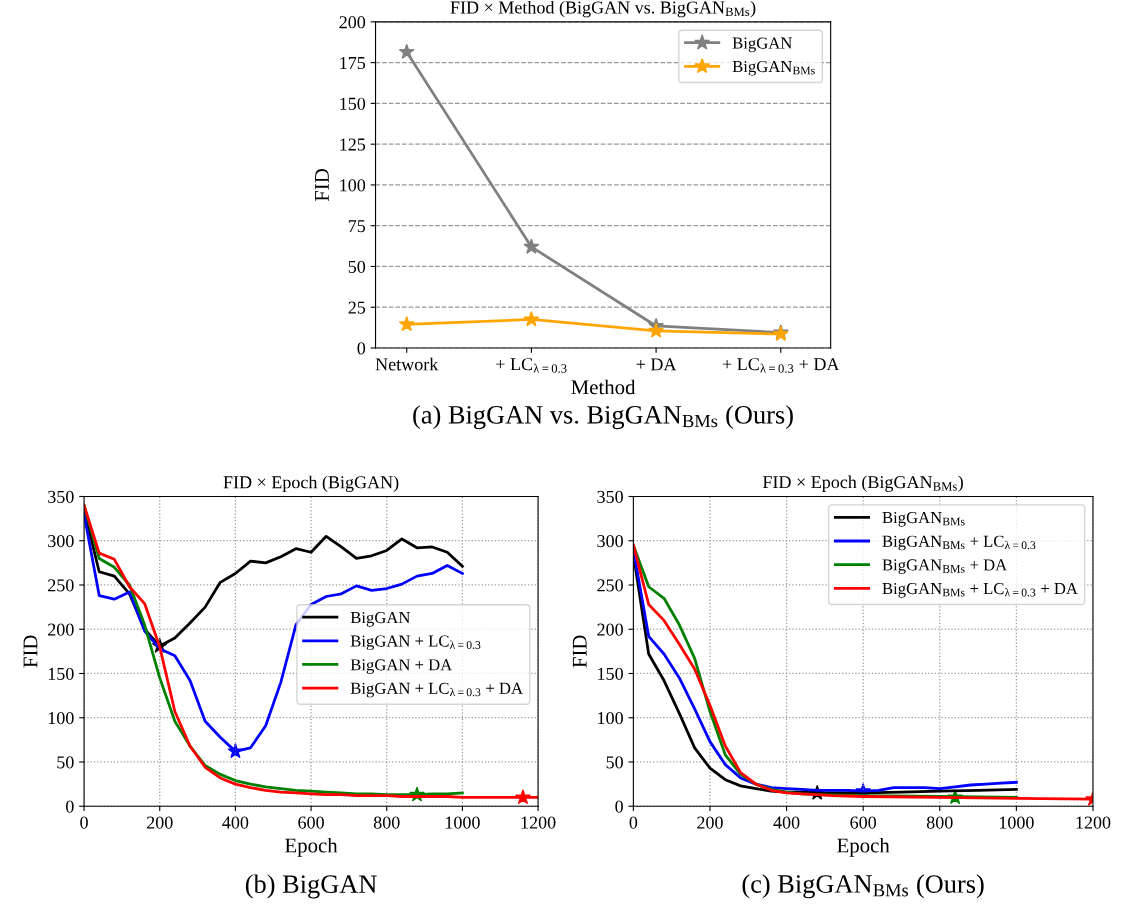  Describe the element at coordinates (863, 886) in the screenshot. I see `text: (c) BigGAN$_{BMs}$ (Ours)` at that location.